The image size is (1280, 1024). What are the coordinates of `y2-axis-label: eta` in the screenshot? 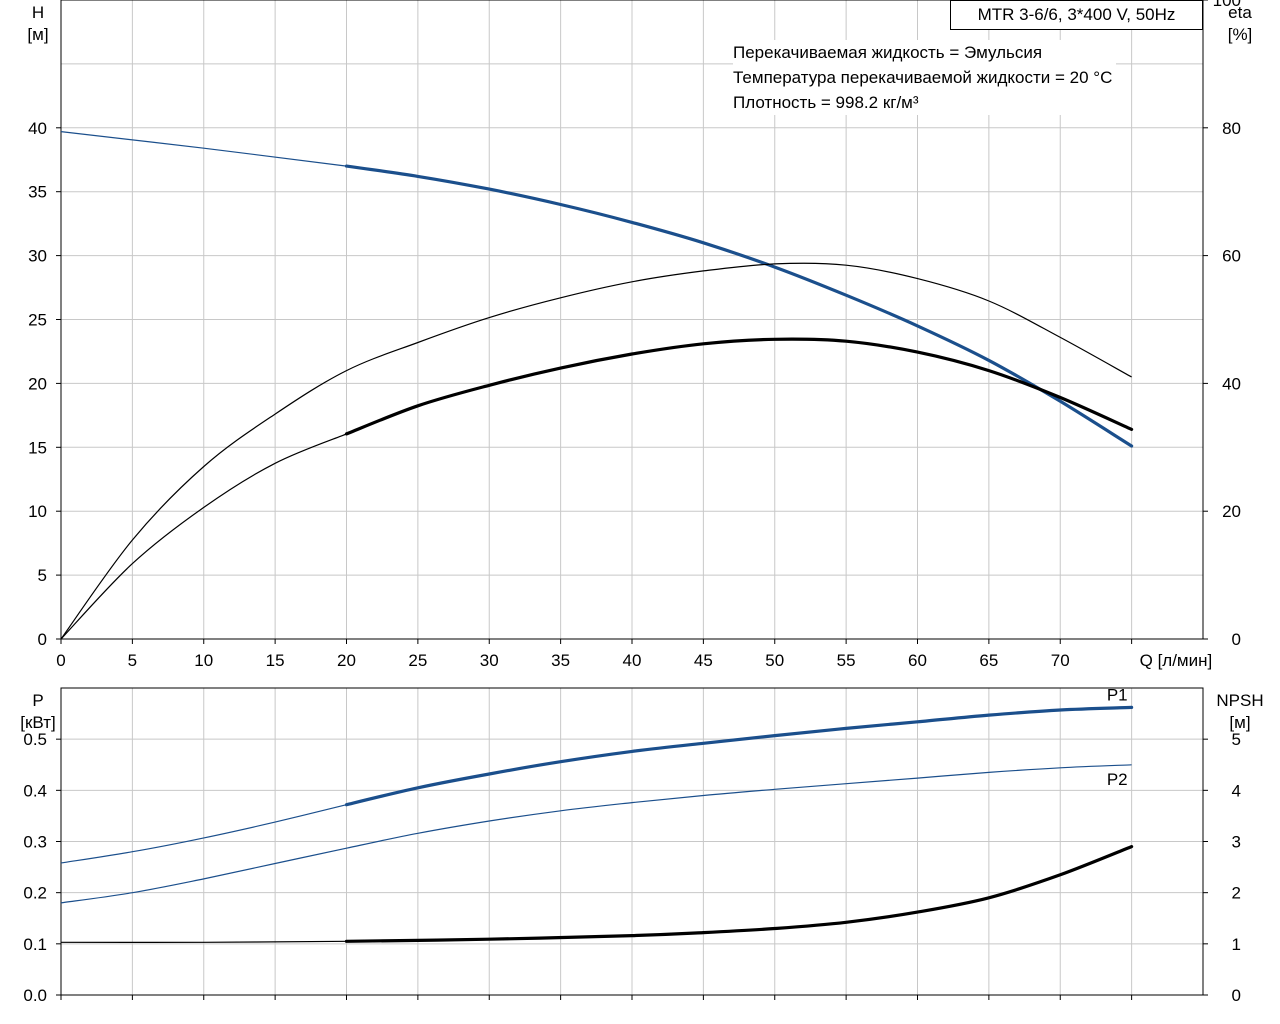 It's located at (1240, 12).